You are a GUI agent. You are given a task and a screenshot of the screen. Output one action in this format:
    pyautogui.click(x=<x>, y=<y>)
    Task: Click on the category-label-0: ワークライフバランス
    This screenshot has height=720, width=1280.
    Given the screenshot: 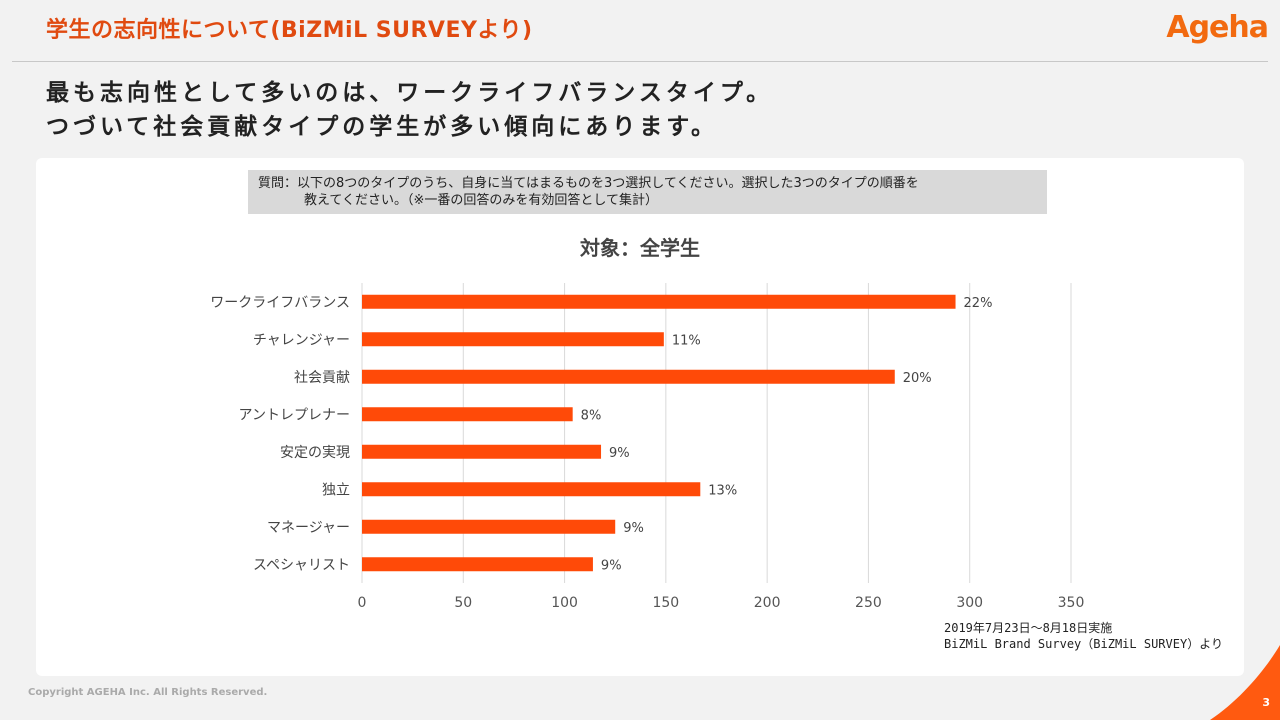 What is the action you would take?
    pyautogui.click(x=280, y=303)
    